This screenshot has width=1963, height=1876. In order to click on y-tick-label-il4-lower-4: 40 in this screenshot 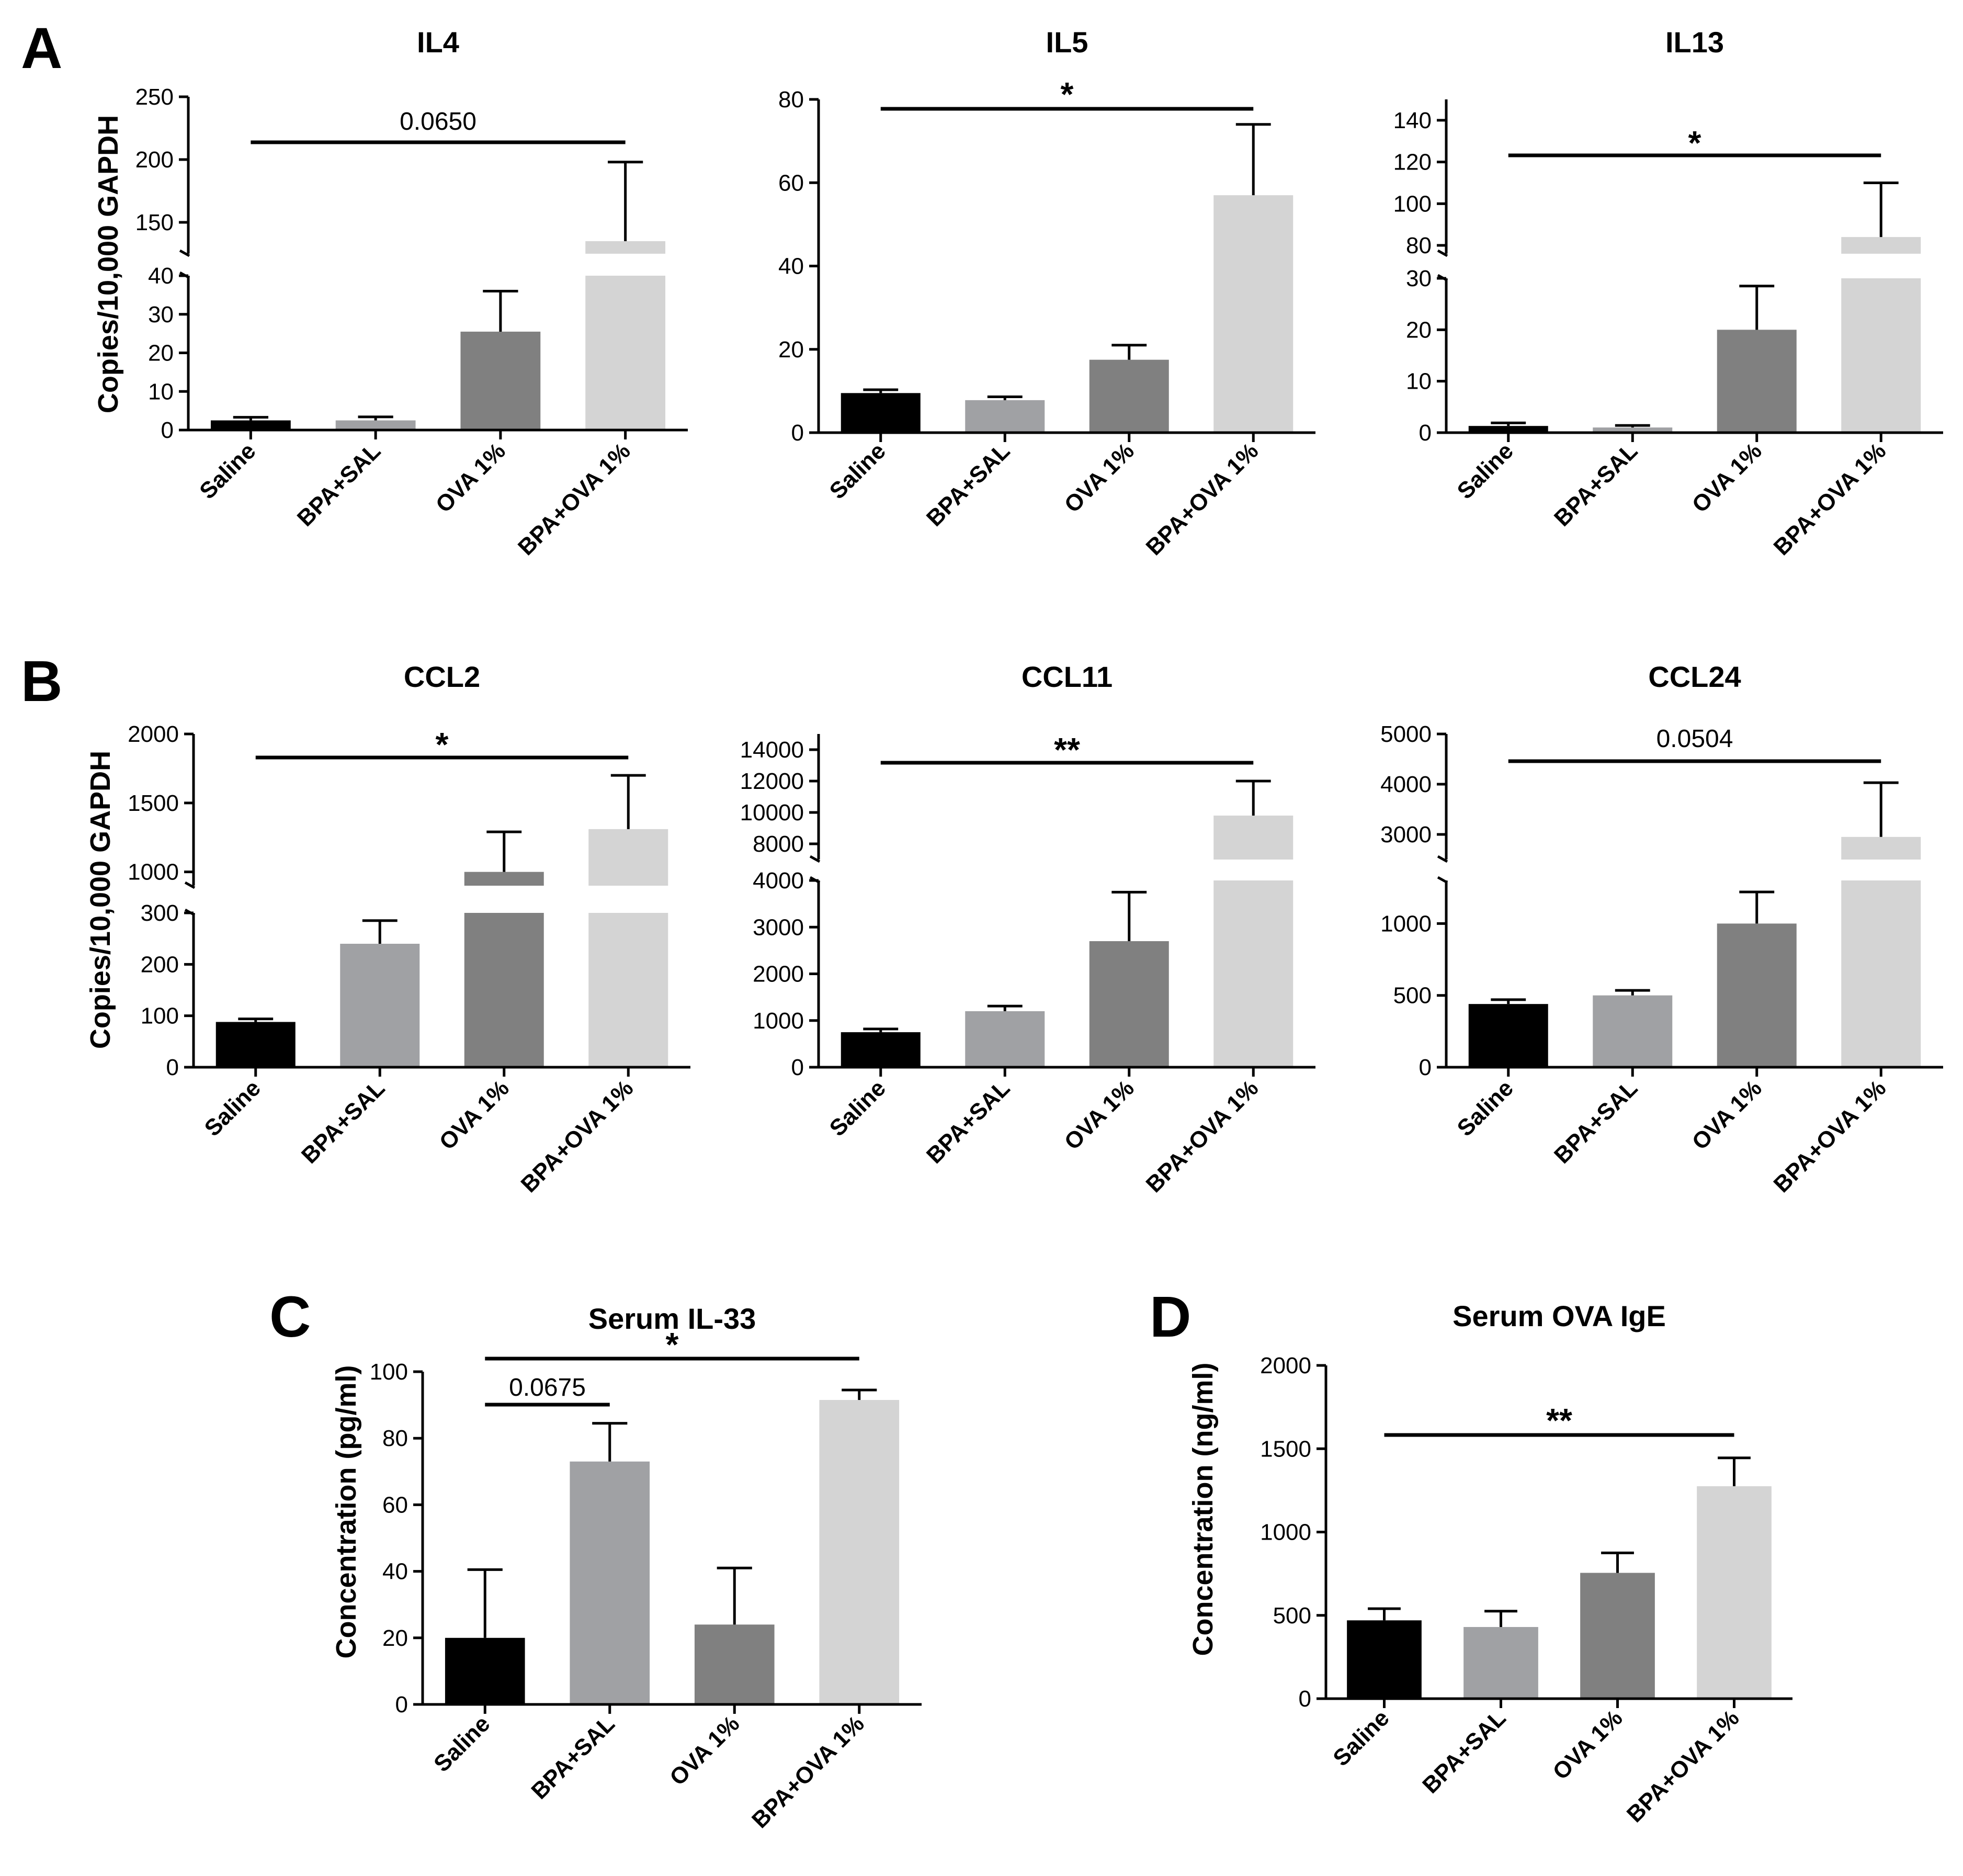, I will do `click(161, 276)`.